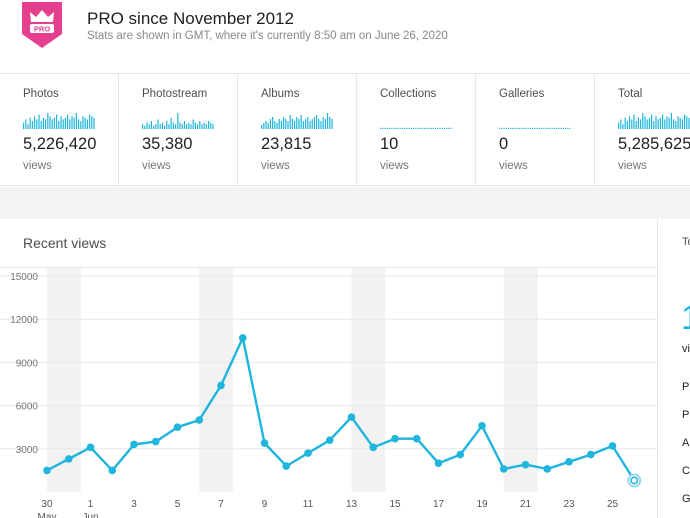 Image resolution: width=690 pixels, height=518 pixels. I want to click on x-tick-label: 21, so click(526, 504).